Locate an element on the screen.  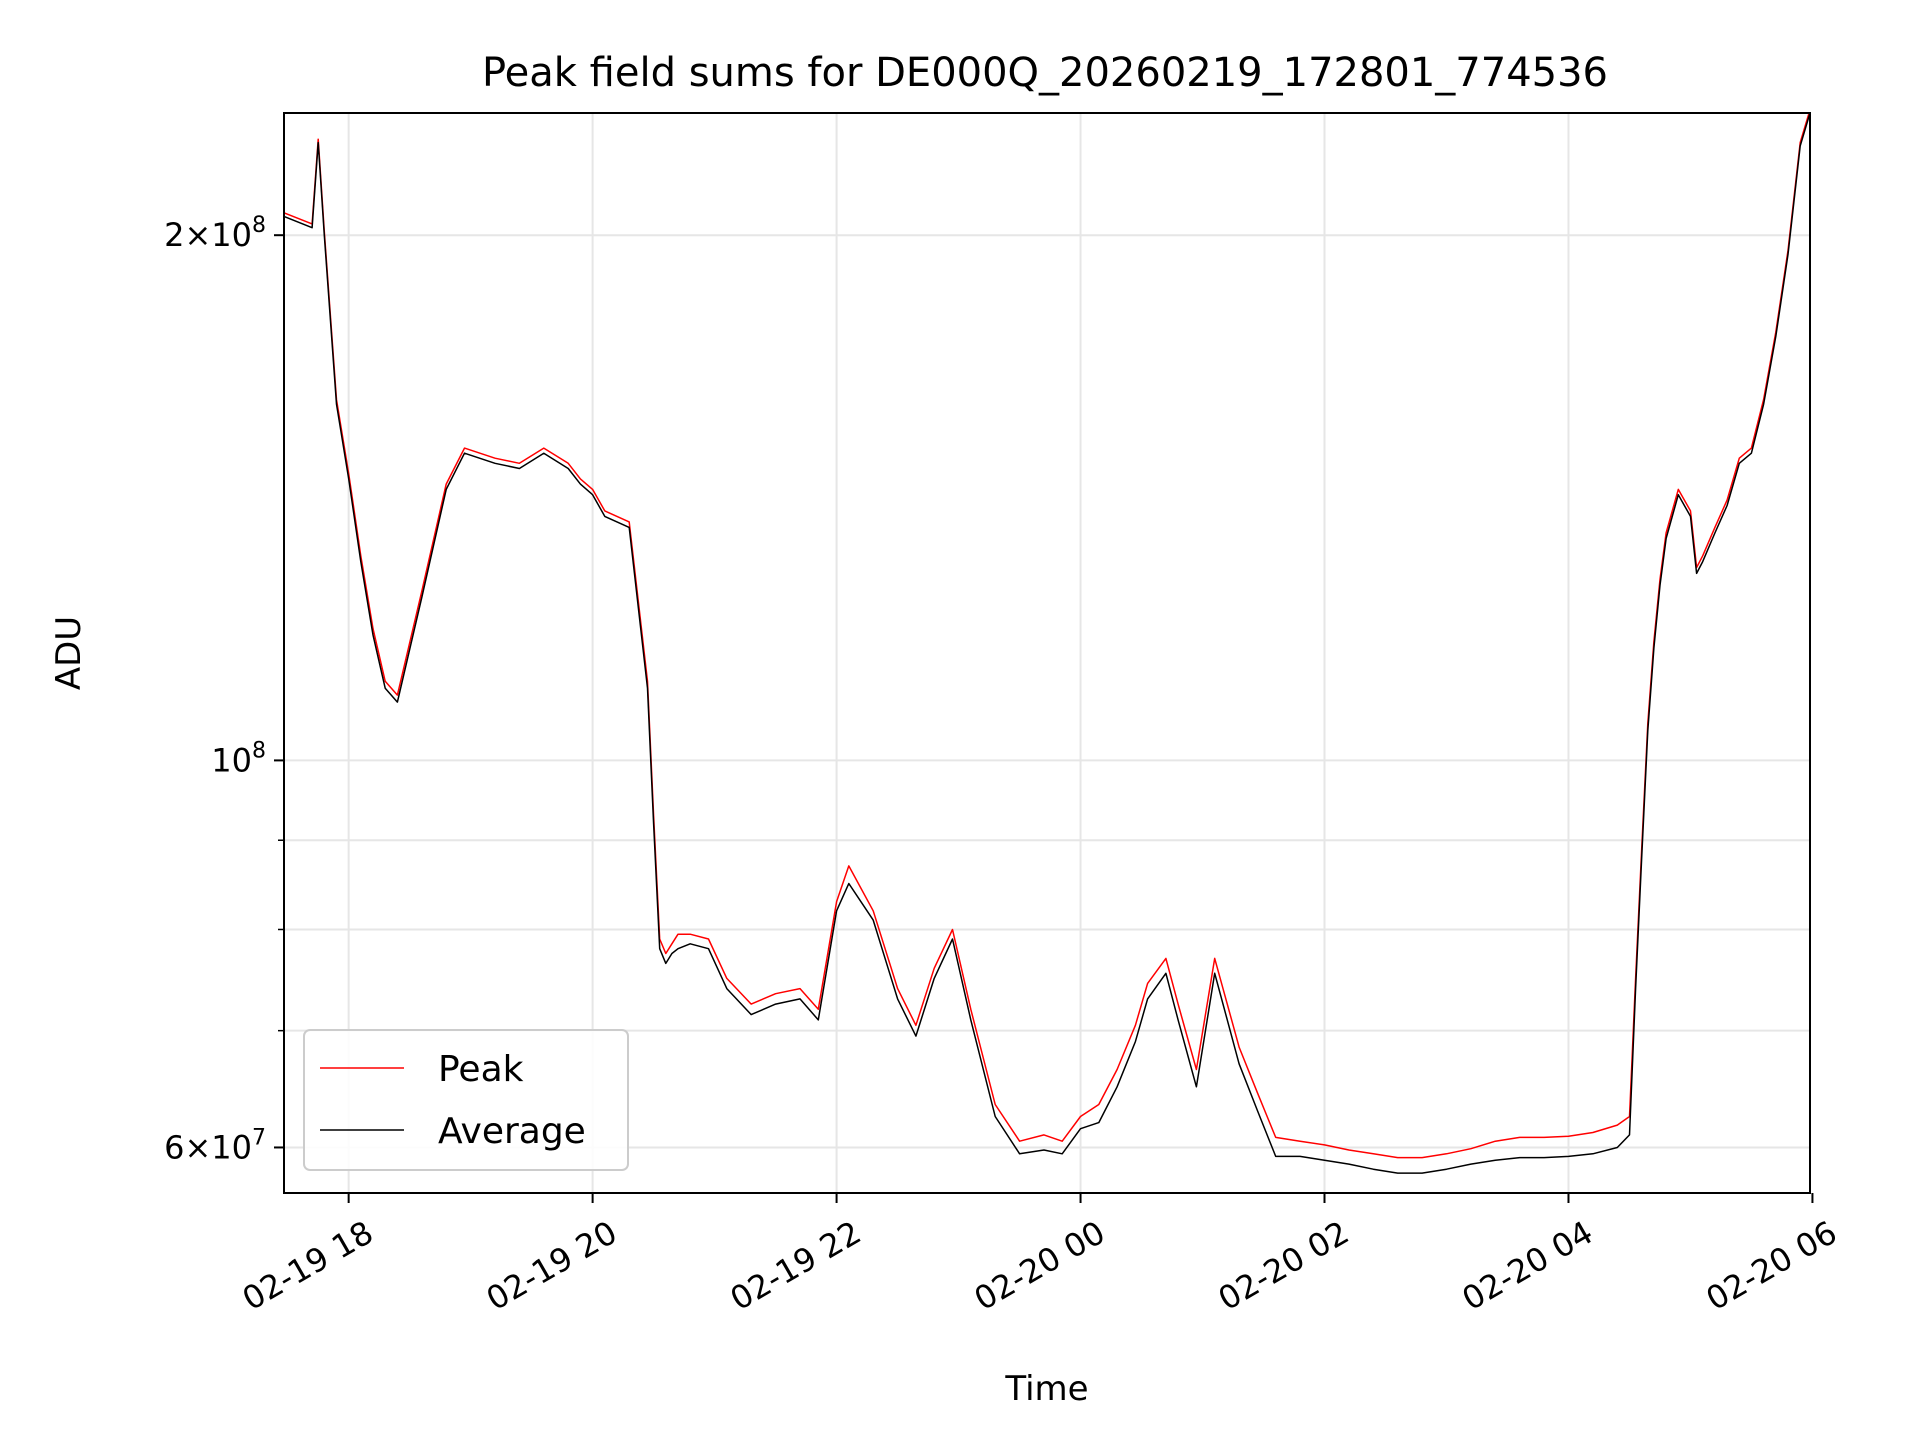
y-axis-label: ADU is located at coordinates (69, 653).